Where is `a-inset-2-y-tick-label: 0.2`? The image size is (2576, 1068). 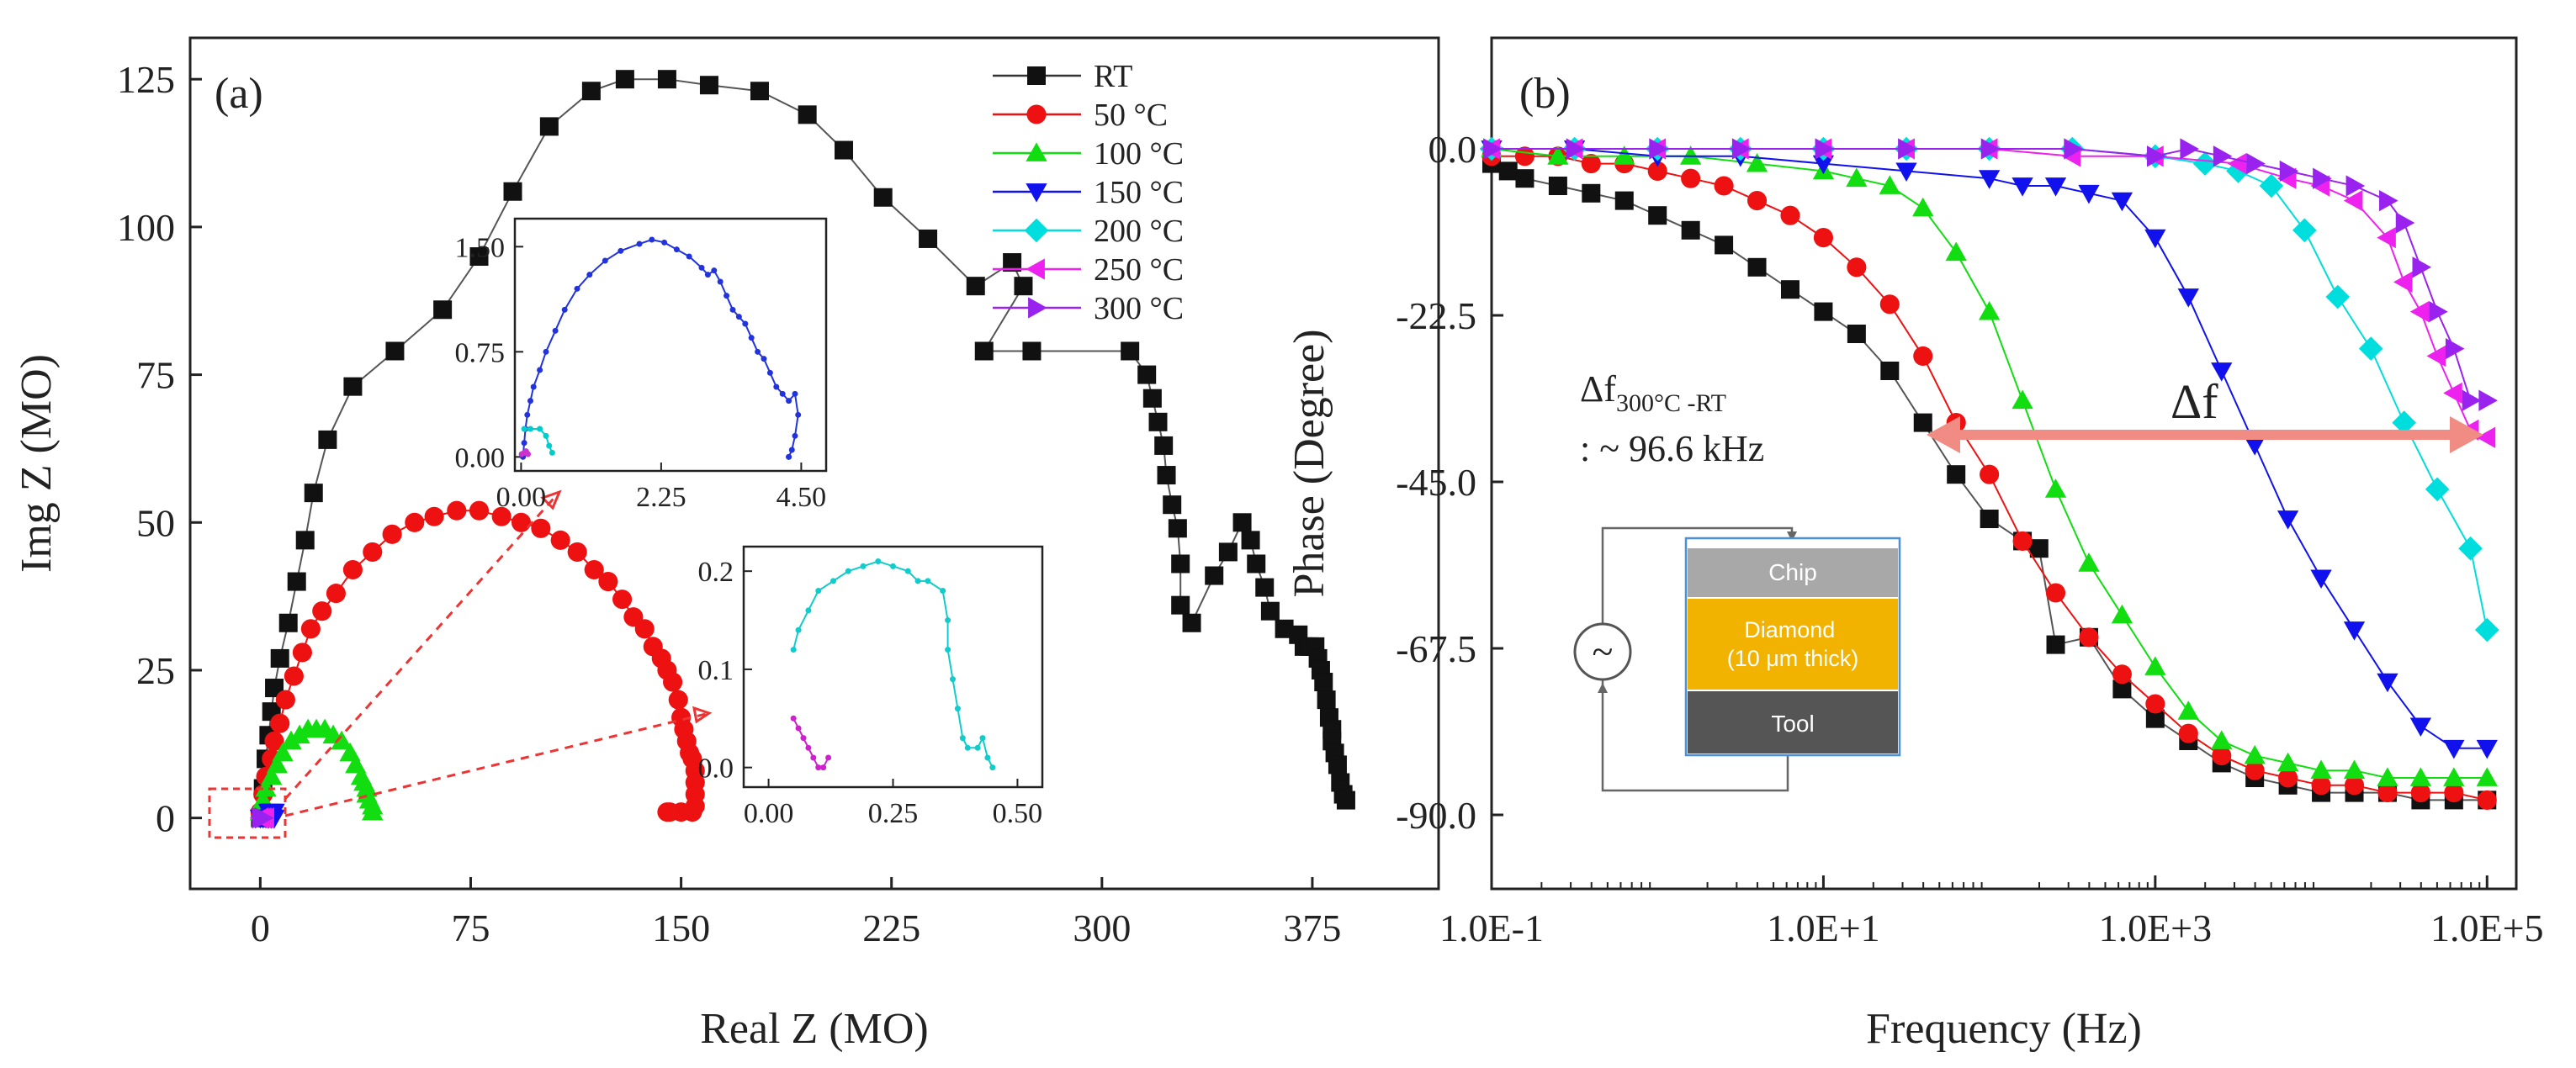
a-inset-2-y-tick-label: 0.2 is located at coordinates (716, 572).